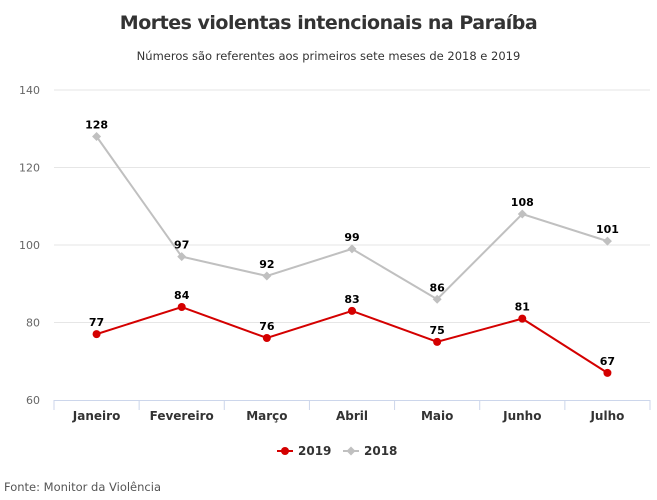 Image resolution: width=657 pixels, height=500 pixels. What do you see at coordinates (33, 323) in the screenshot?
I see `y-tick-label: 80` at bounding box center [33, 323].